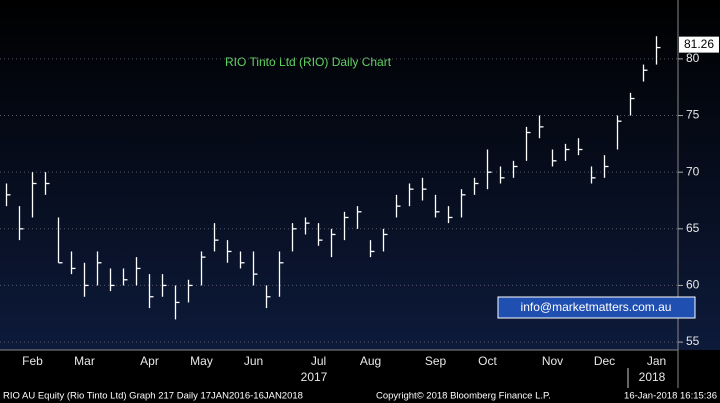  Describe the element at coordinates (201, 361) in the screenshot. I see `x-tick-label: May` at that location.